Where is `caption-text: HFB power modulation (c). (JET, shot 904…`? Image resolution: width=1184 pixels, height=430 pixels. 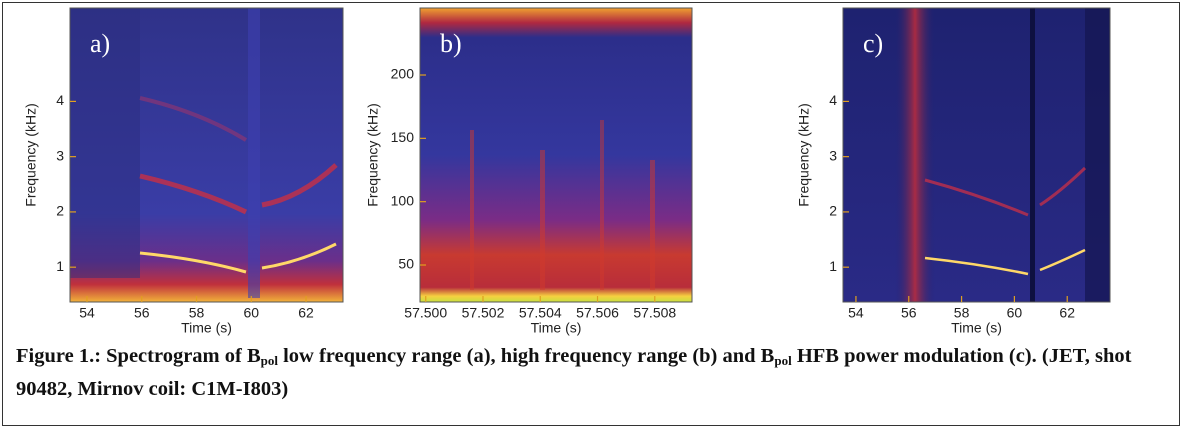 caption-text: HFB power modulation (c). (JET, shot 904… is located at coordinates (574, 372).